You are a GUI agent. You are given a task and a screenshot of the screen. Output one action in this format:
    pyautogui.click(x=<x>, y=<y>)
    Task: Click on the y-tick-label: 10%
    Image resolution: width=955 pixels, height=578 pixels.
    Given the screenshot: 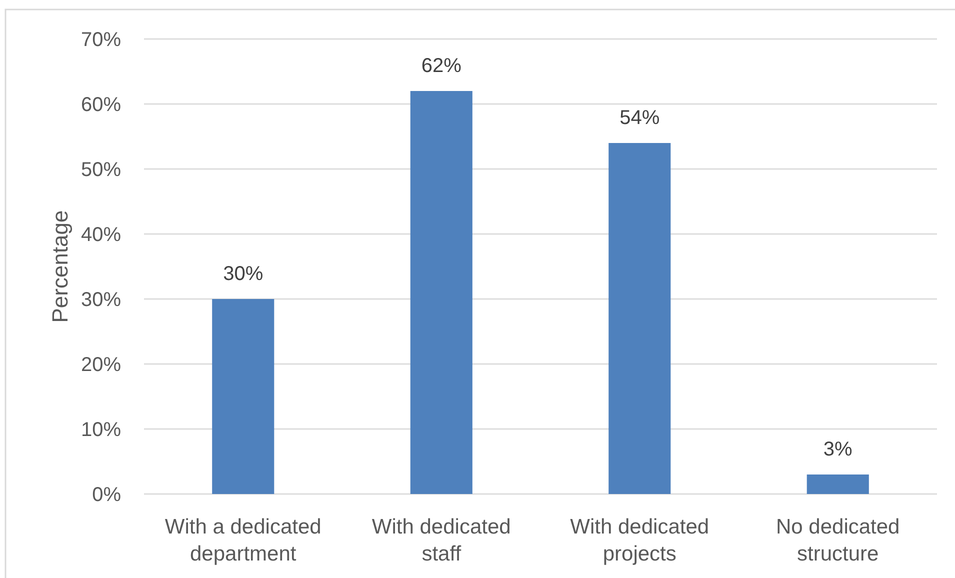 What is the action you would take?
    pyautogui.click(x=101, y=430)
    